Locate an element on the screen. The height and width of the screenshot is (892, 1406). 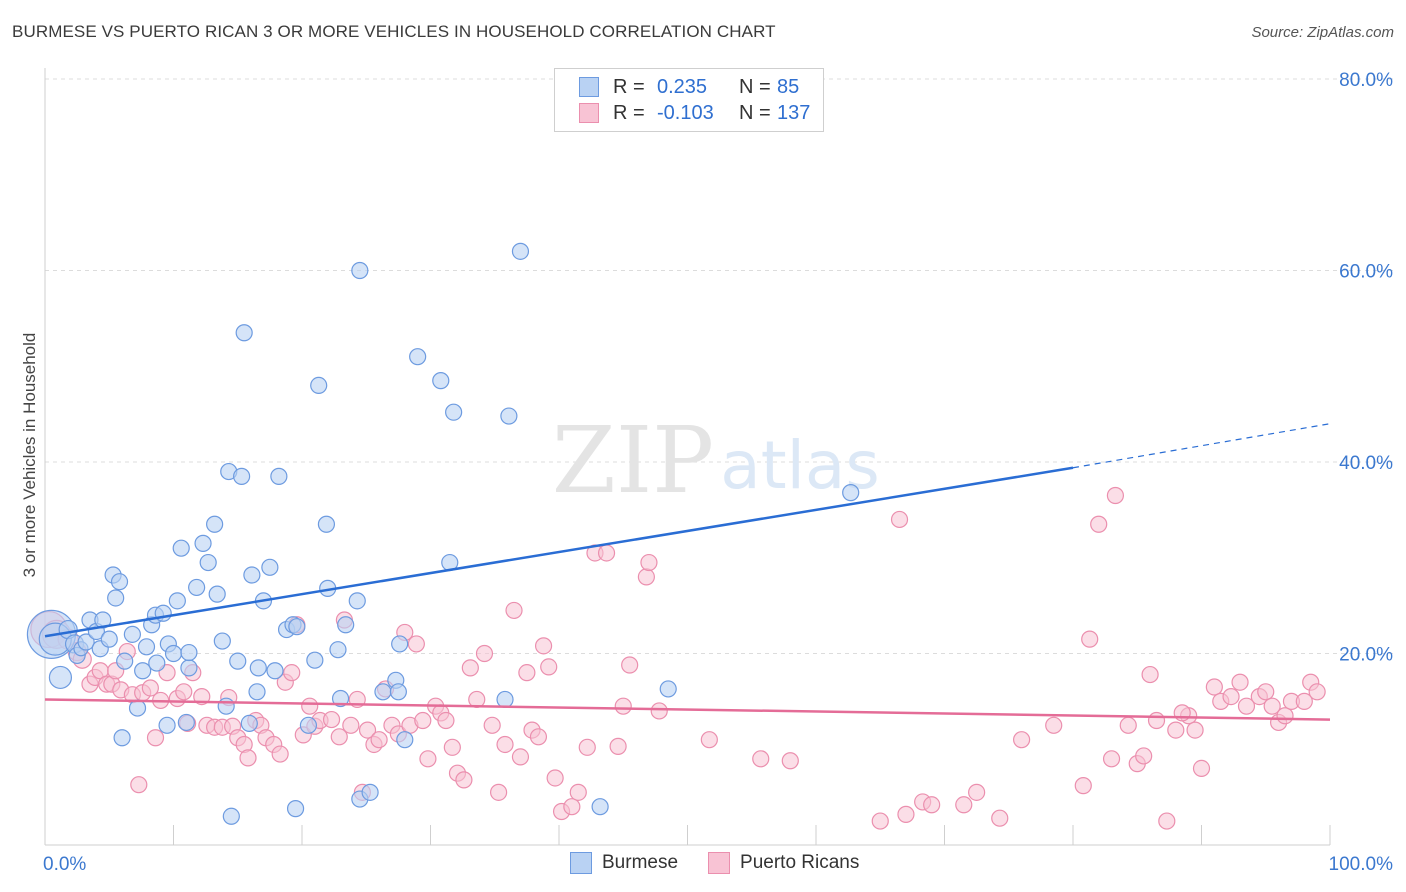
watermark-zip: ZIP is located at coordinates (633, 460).